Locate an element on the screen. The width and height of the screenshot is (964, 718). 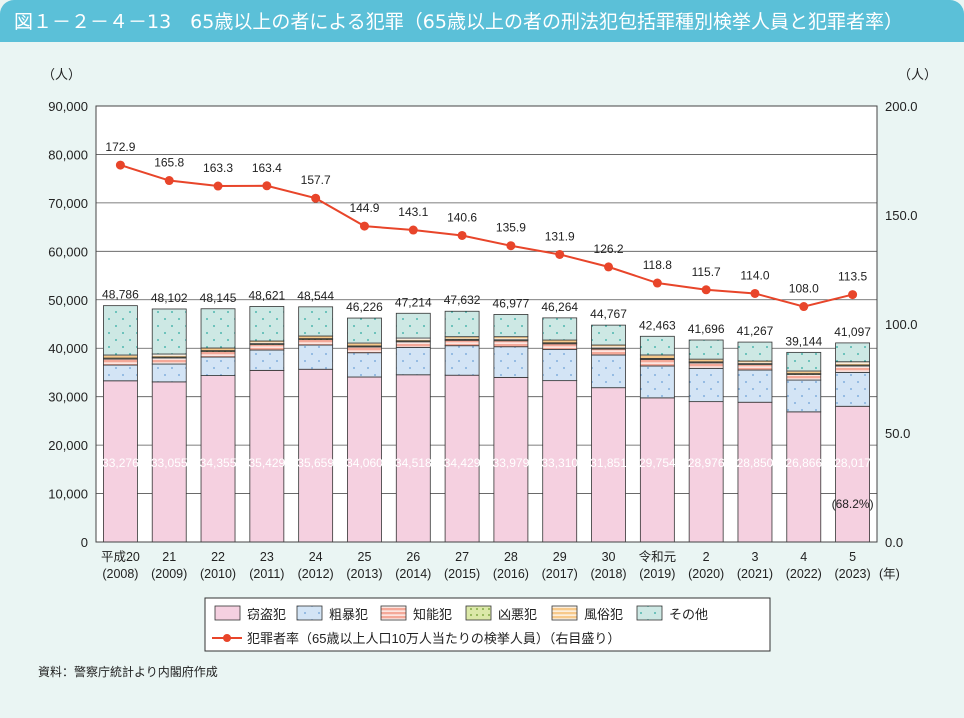
x-tick-label: 2 is located at coordinates (706, 557).